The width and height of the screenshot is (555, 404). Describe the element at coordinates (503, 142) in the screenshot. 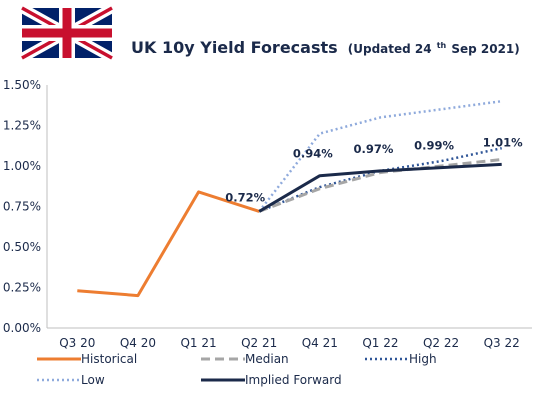

I see `data-label: 1.01%` at that location.